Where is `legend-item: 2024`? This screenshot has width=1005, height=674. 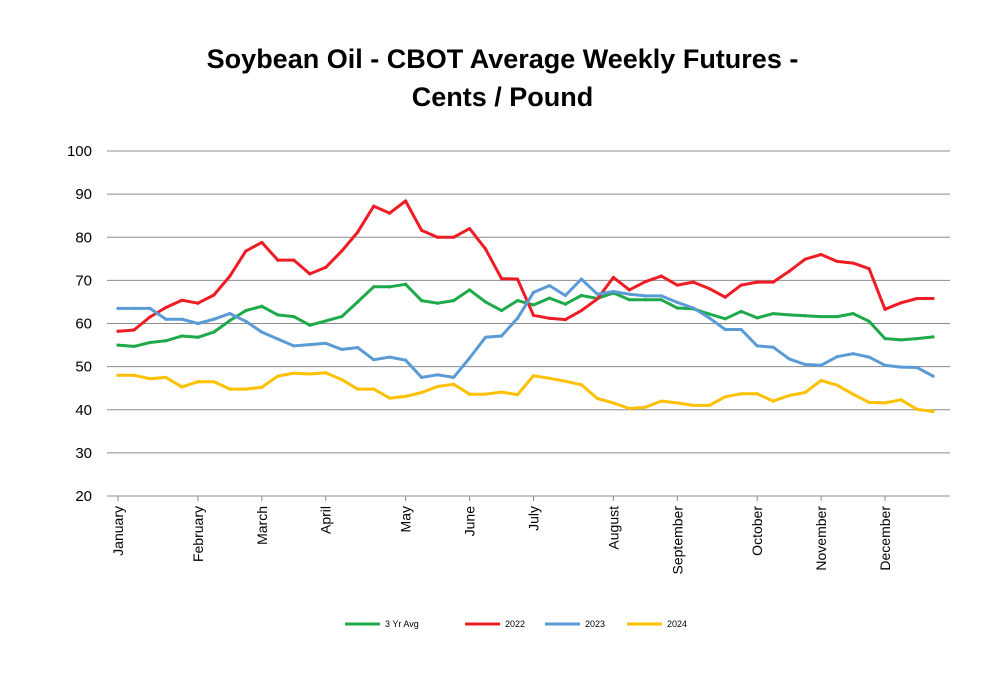
legend-item: 2024 is located at coordinates (657, 624).